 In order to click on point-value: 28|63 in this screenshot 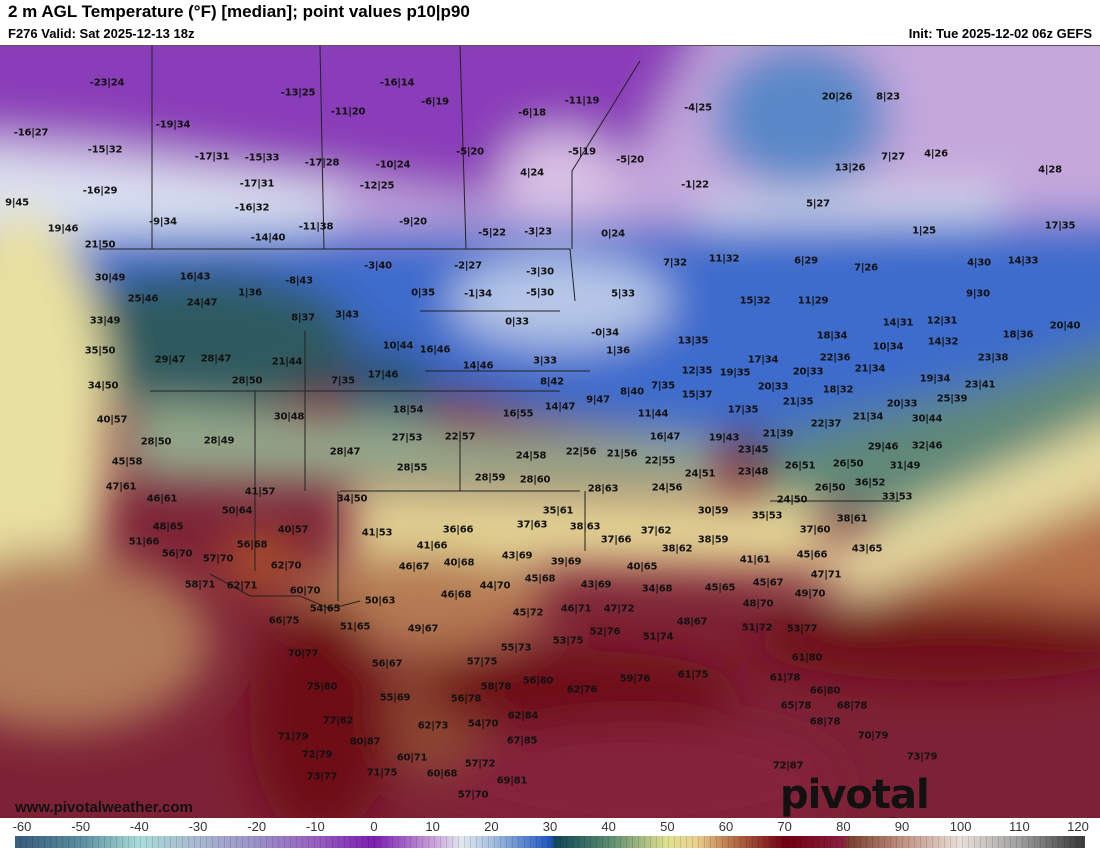, I will do `click(603, 489)`.